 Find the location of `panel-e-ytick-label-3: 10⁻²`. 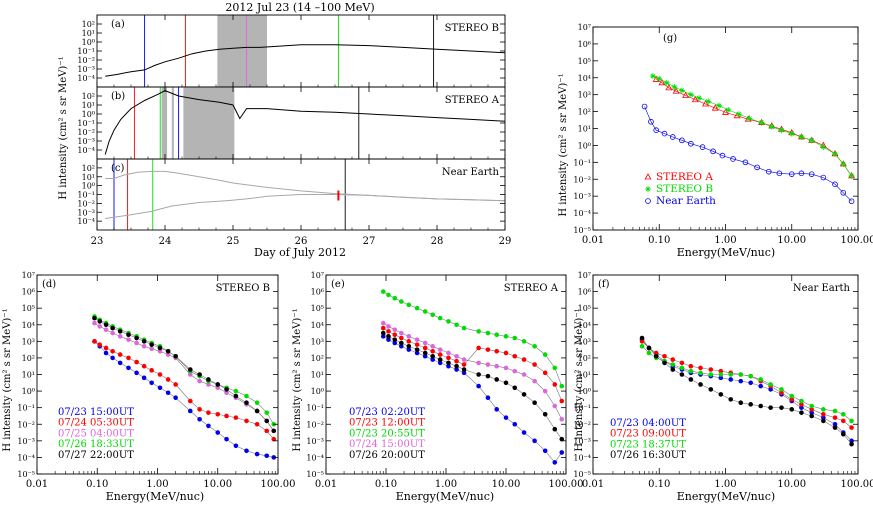

panel-e-ytick-label-3: 10⁻² is located at coordinates (315, 424).